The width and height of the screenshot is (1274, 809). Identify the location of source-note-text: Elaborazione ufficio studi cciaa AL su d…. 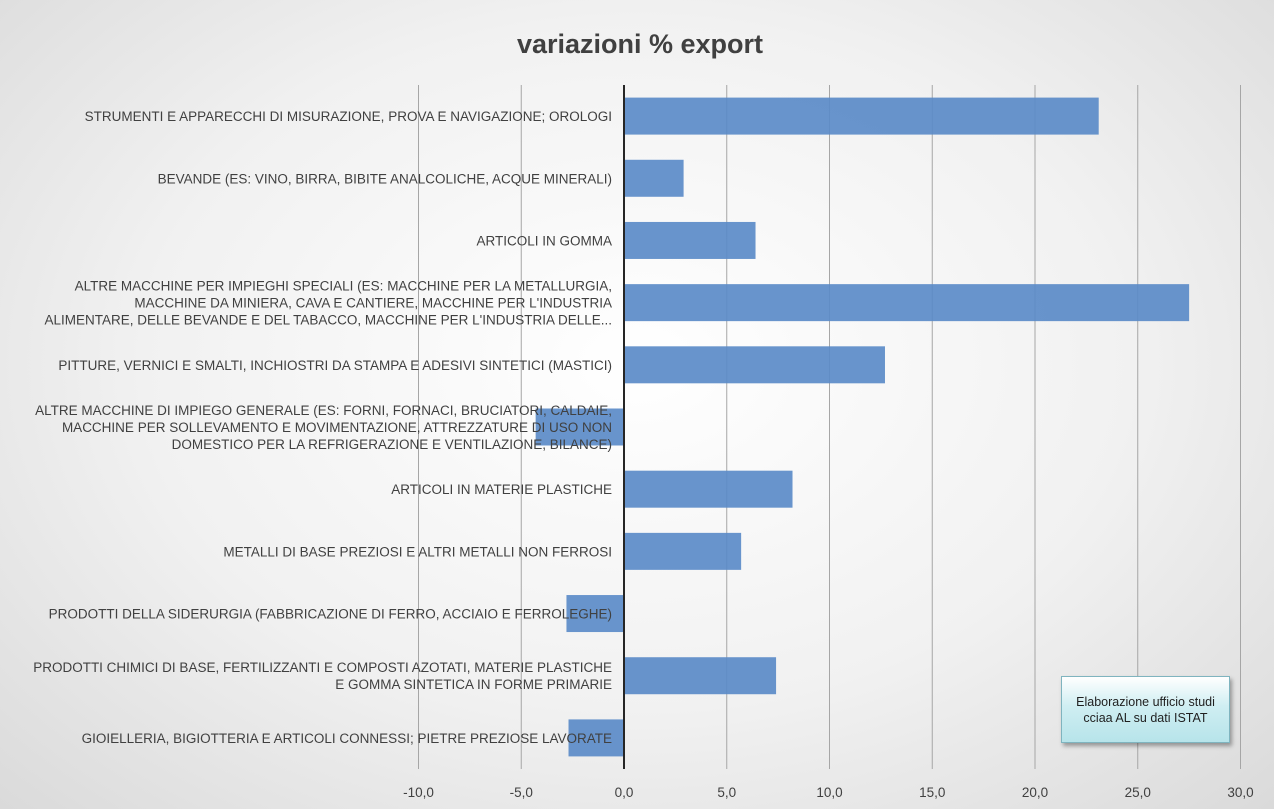
(1145, 709).